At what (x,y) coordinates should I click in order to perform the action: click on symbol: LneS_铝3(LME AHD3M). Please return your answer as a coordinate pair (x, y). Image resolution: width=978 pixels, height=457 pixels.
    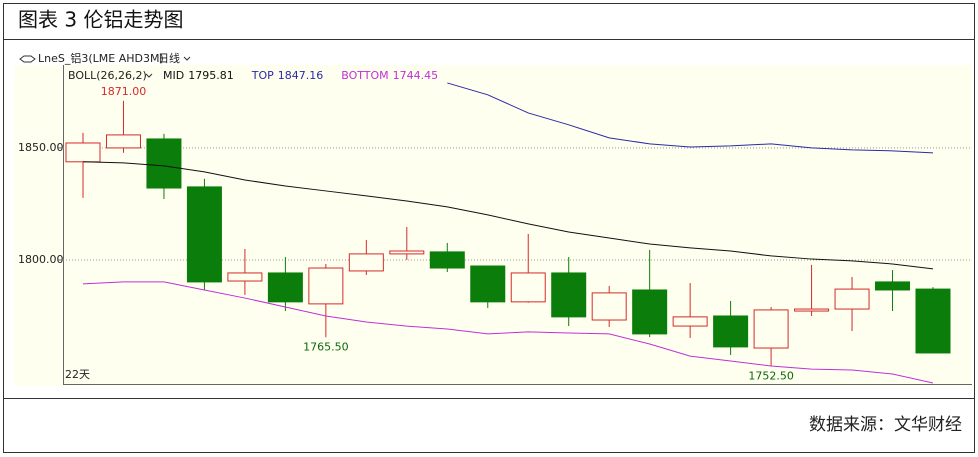
    Looking at the image, I should click on (101, 58).